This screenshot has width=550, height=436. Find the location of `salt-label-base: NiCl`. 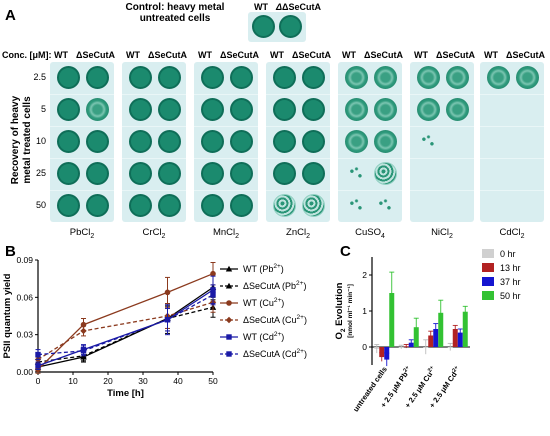

salt-label-base: NiCl is located at coordinates (440, 232).